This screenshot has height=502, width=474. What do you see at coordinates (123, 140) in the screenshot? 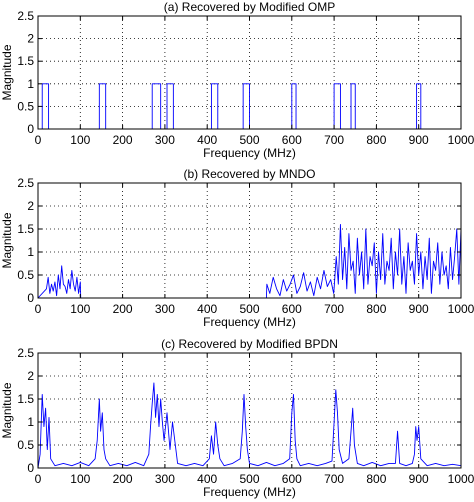
I see `panel-1-xtick-label-2: 200` at bounding box center [123, 140].